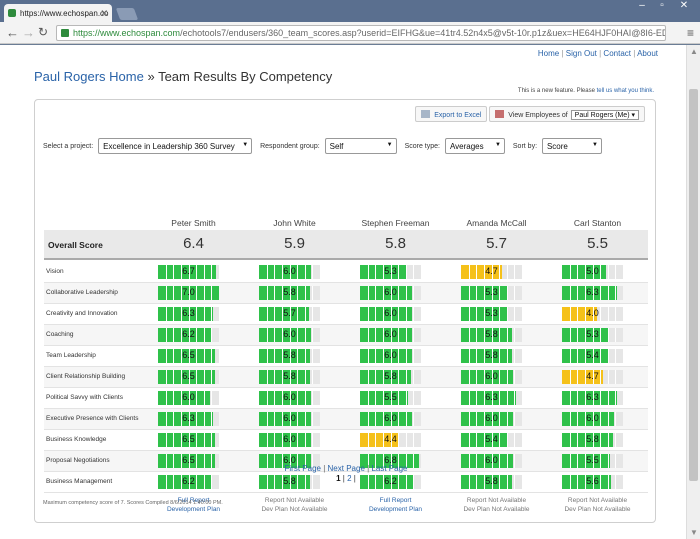  Describe the element at coordinates (175, 146) in the screenshot. I see `project-select: Excellence in Leadership 360 Survey ▼` at that location.